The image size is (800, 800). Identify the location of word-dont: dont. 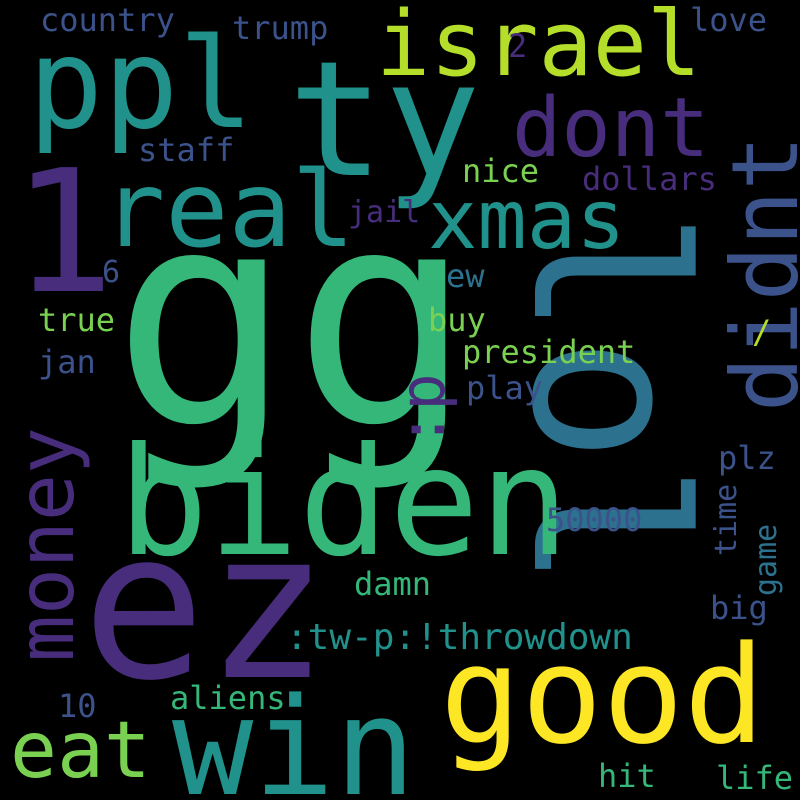
(611, 128).